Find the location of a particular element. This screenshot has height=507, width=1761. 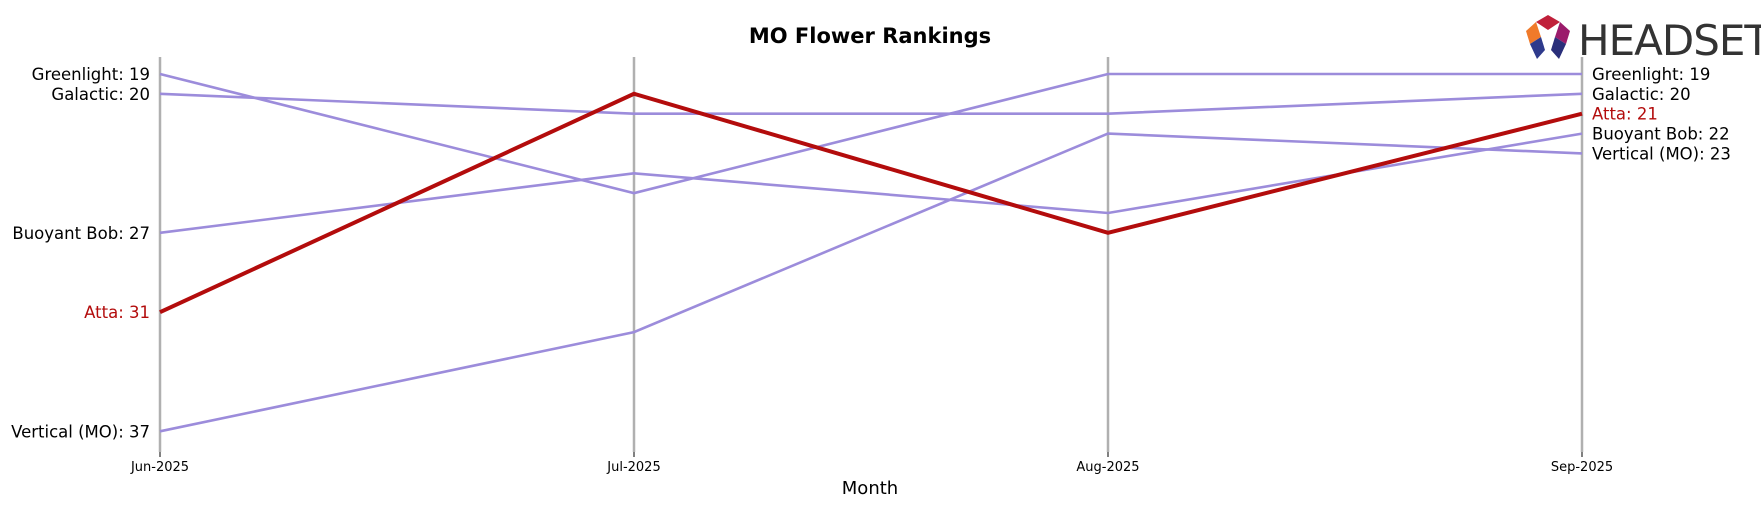

left-label: Greenlight: 19 is located at coordinates (91, 74).